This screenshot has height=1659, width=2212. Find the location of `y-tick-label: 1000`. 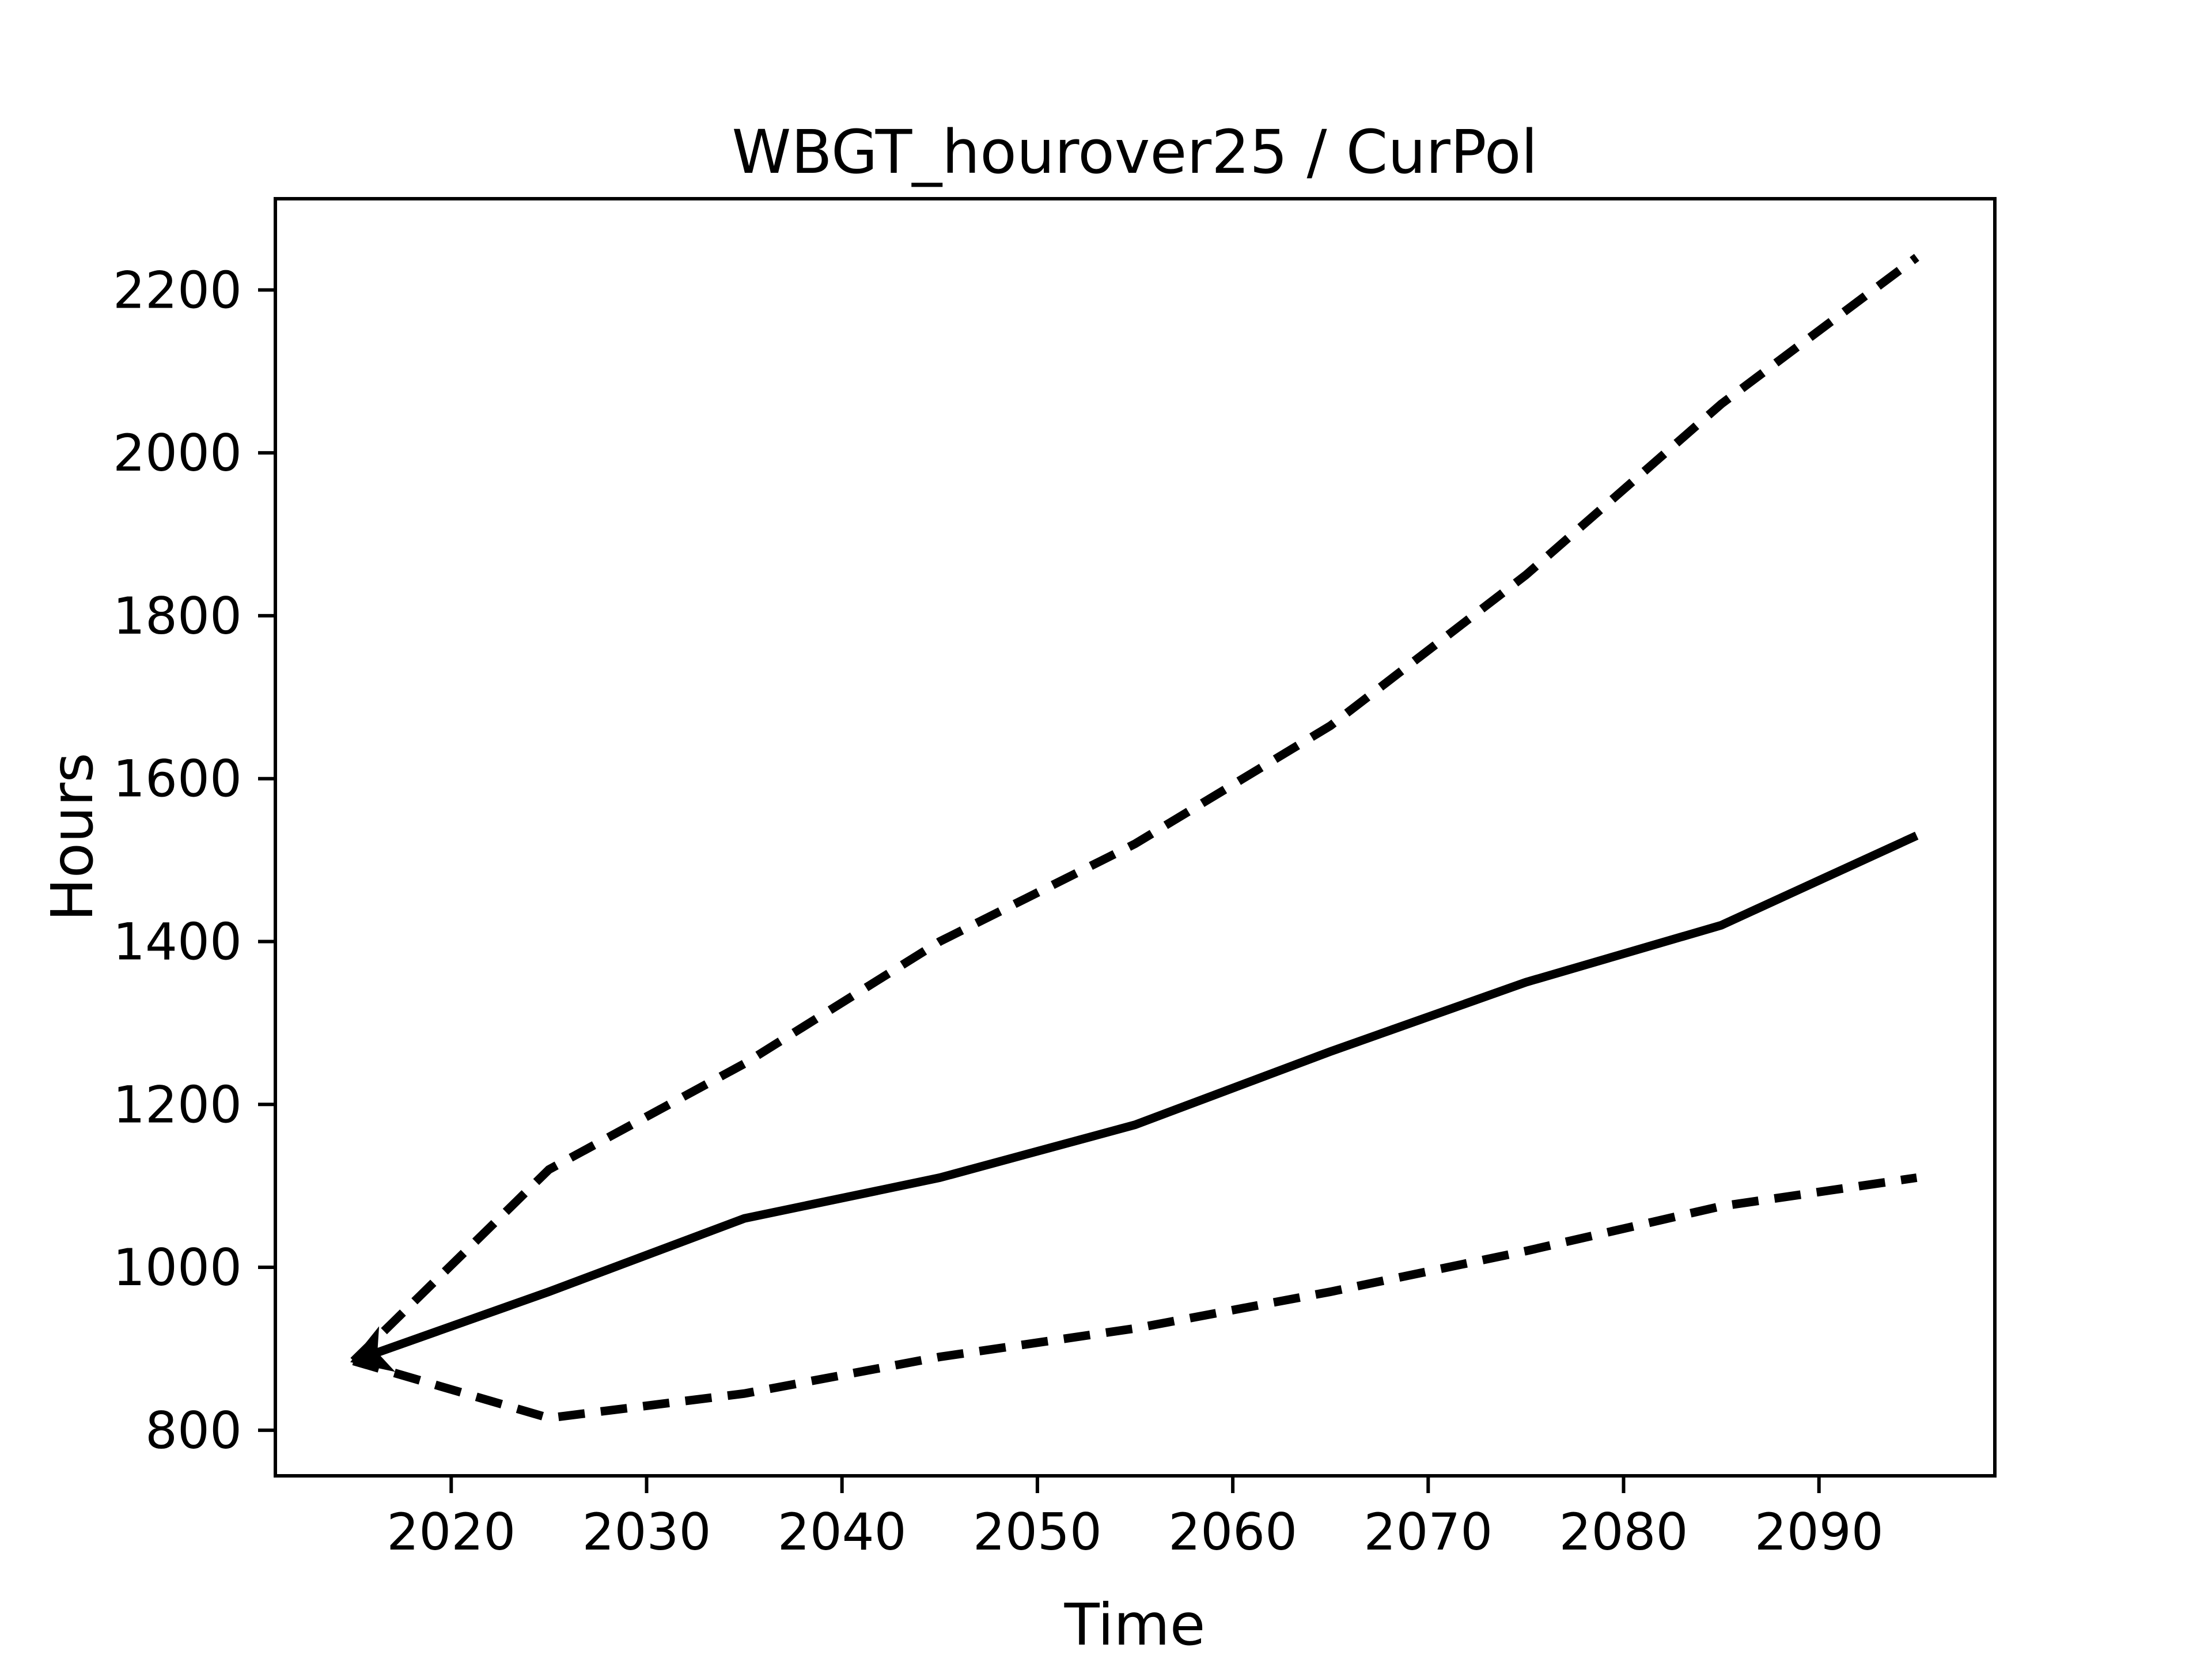

y-tick-label: 1000 is located at coordinates (177, 1267).